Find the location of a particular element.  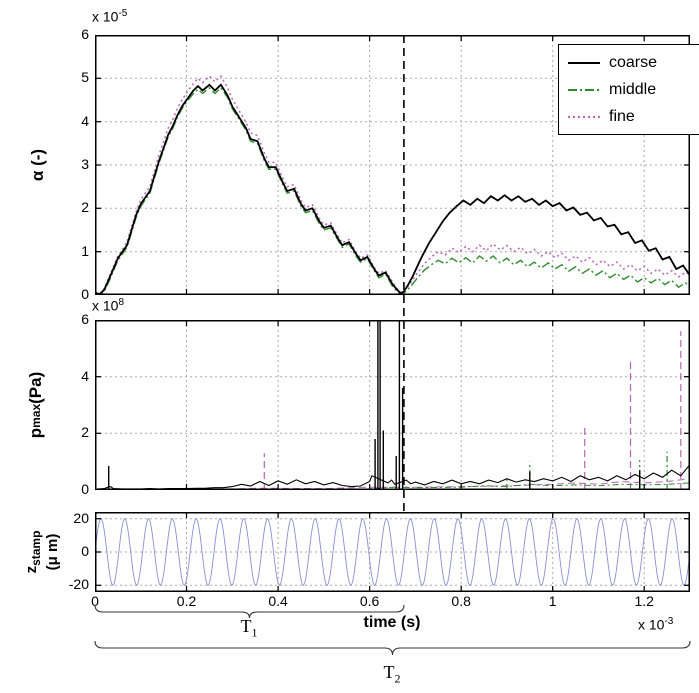

exponent-value: -3 is located at coordinates (669, 621).